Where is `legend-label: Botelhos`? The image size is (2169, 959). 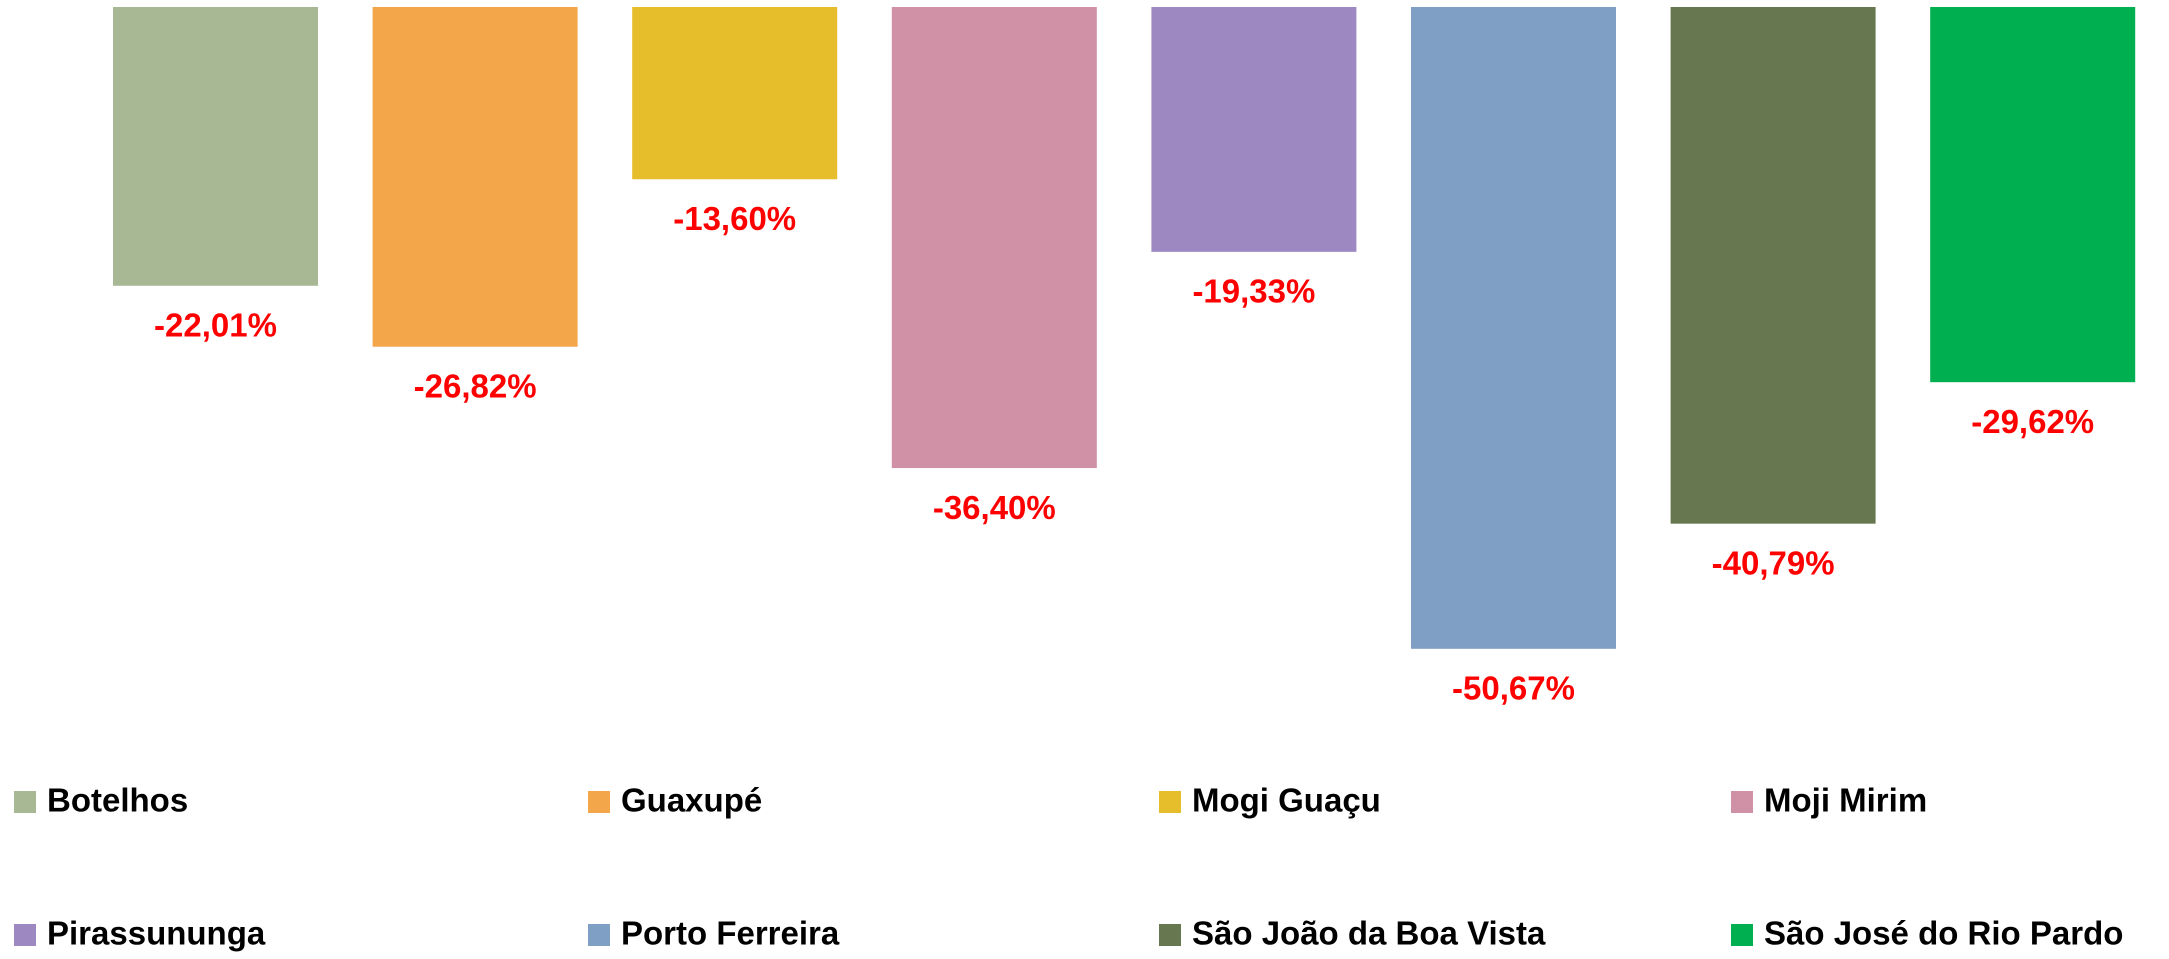 legend-label: Botelhos is located at coordinates (117, 800).